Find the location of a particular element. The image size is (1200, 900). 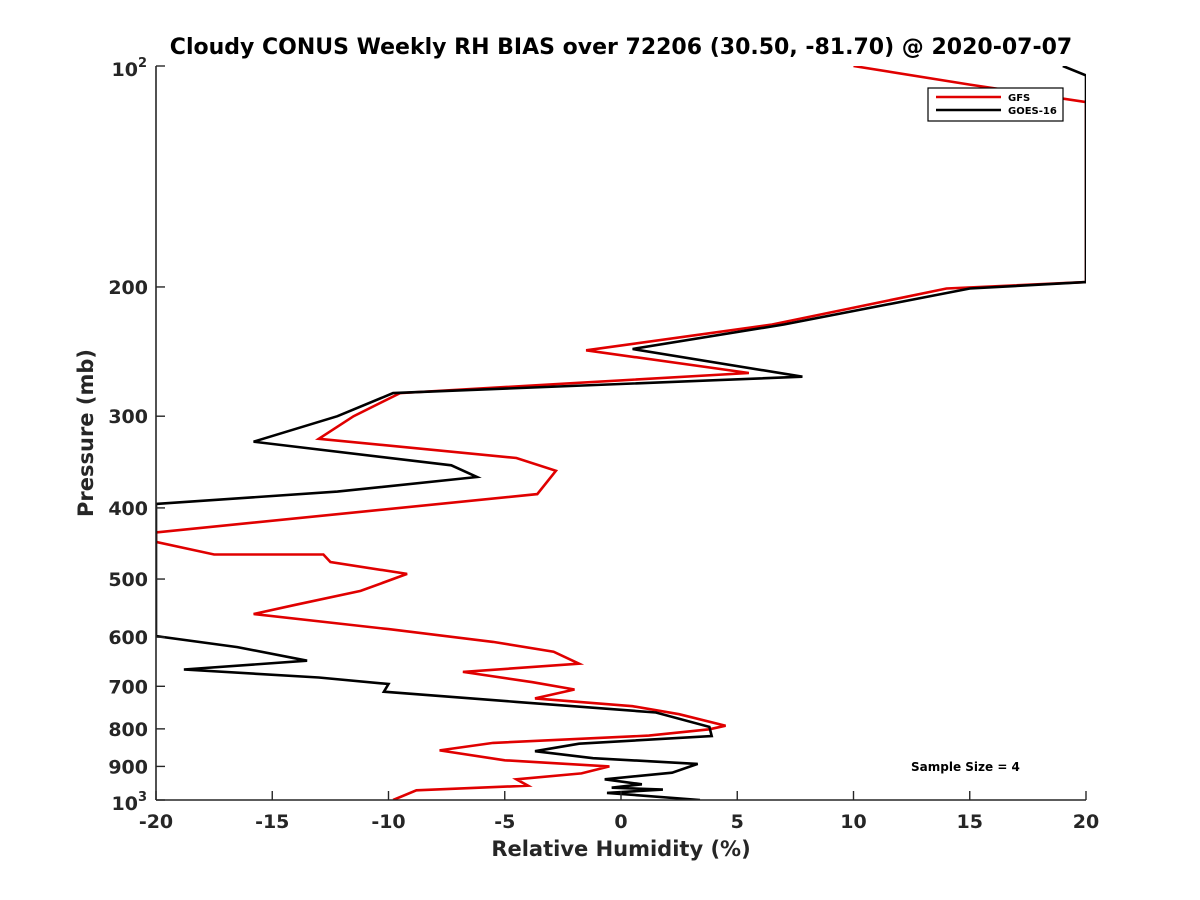

y-axis-ticks: 10² 200 300 400 500 600 700 800 900 10³ is located at coordinates (136, 435).